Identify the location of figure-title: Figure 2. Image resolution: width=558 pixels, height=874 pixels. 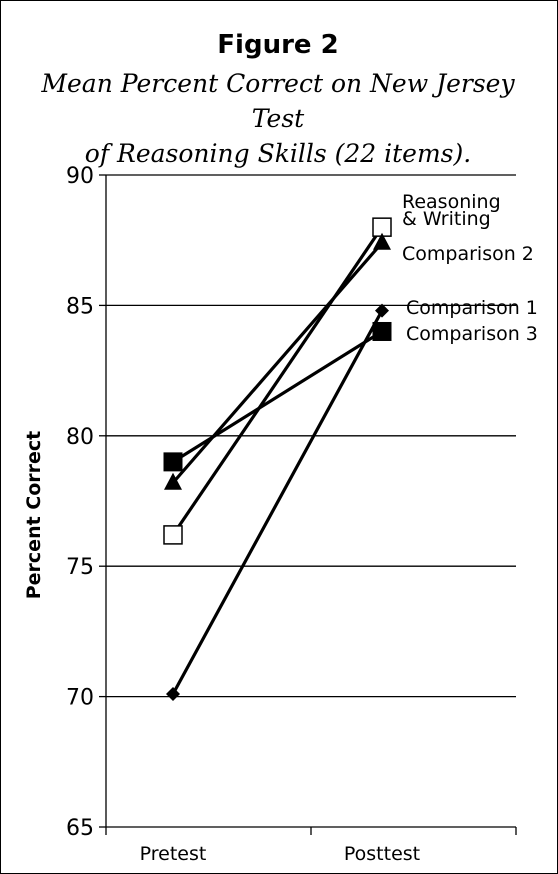
(278, 45).